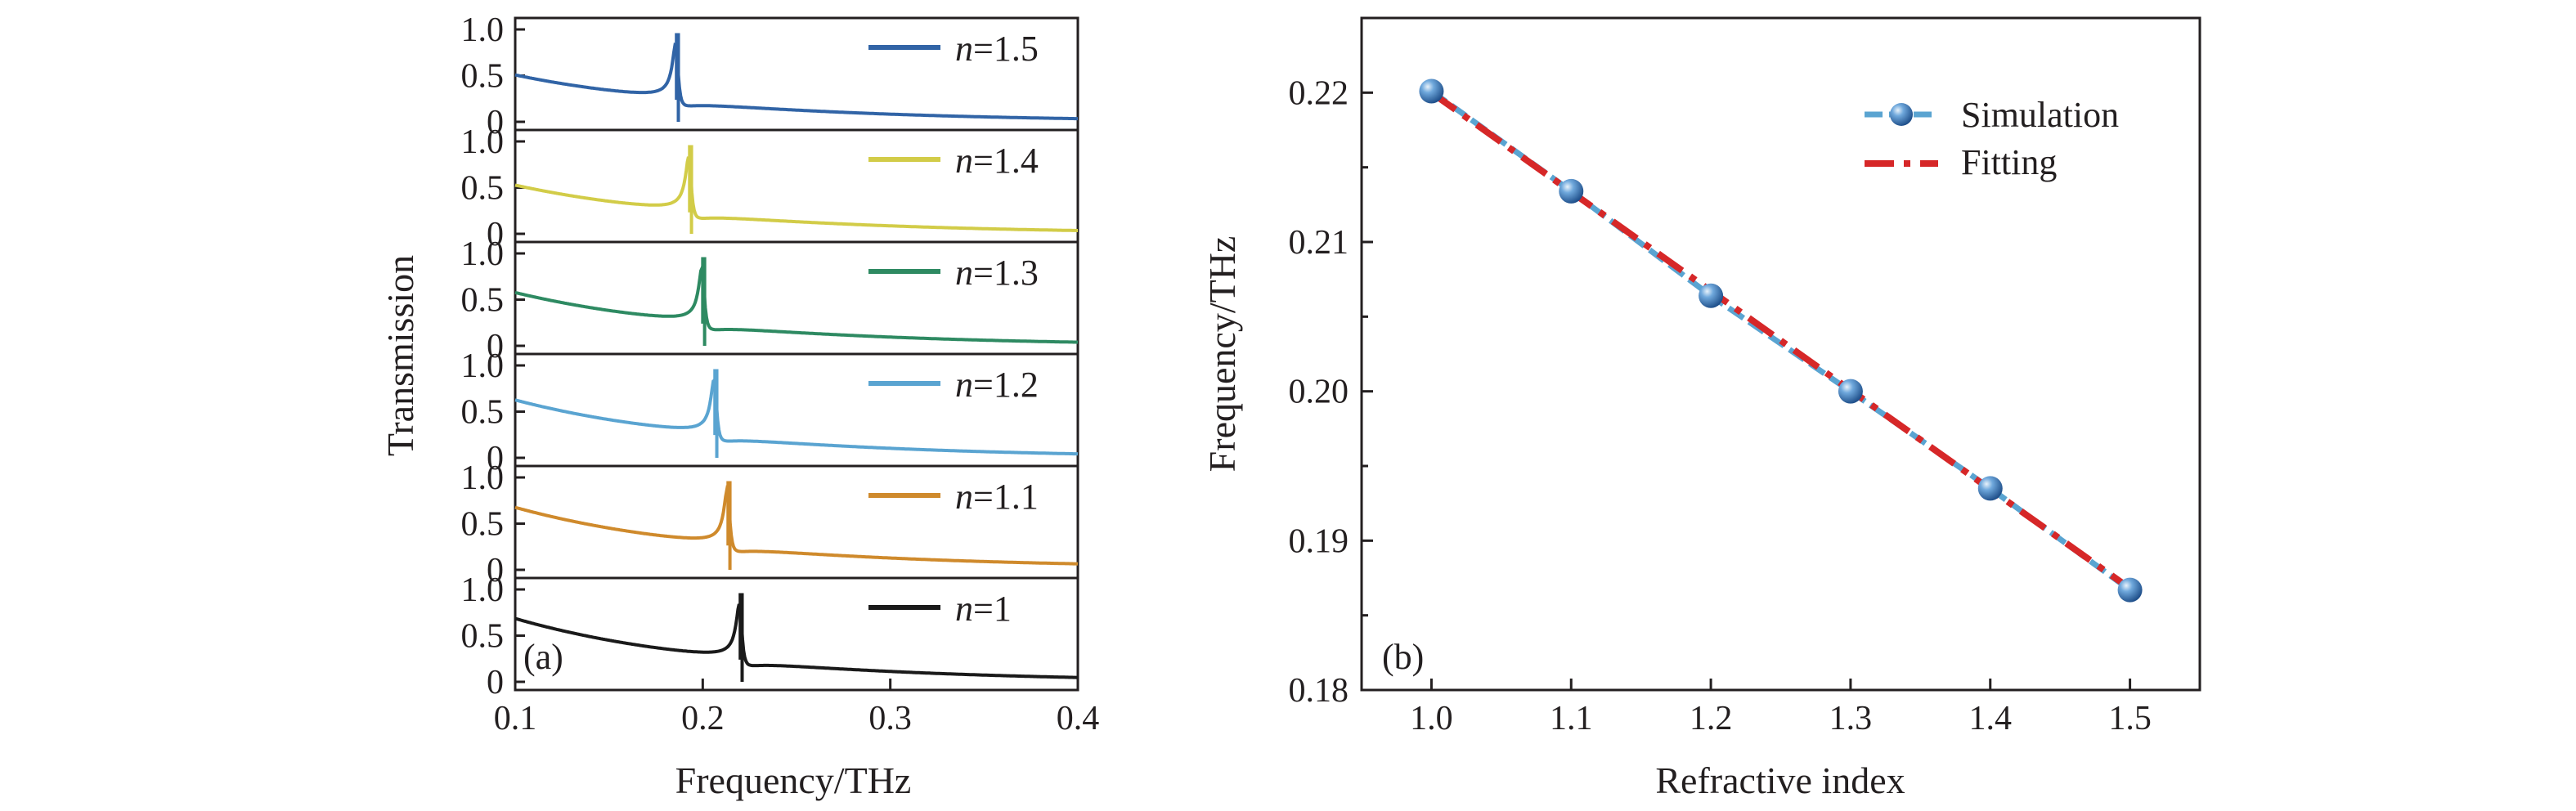  Describe the element at coordinates (1901, 114) in the screenshot. I see `legend-simulation-marker` at that location.